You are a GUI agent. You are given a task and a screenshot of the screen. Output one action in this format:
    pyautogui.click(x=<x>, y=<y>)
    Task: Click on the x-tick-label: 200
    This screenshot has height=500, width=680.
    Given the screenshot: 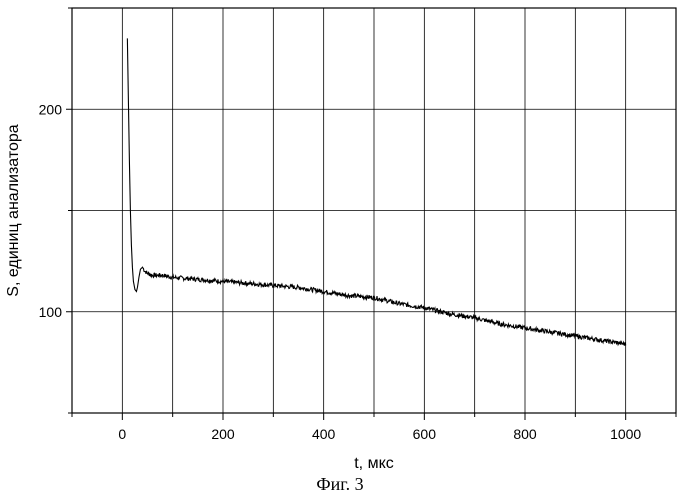 What is the action you would take?
    pyautogui.click(x=223, y=434)
    